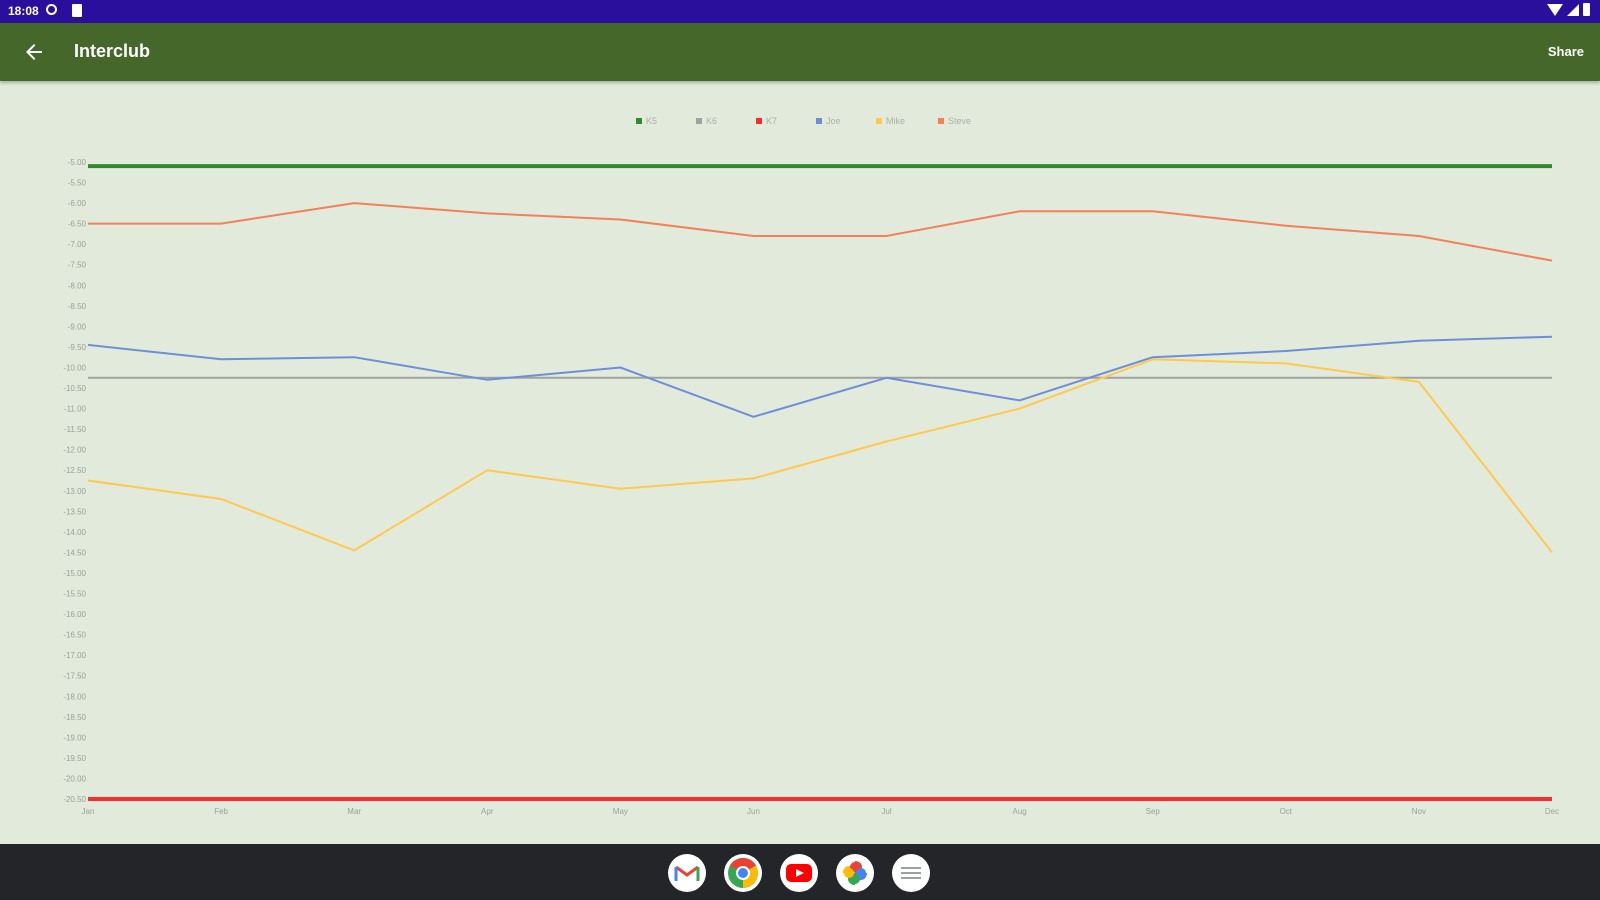 The width and height of the screenshot is (1600, 900). What do you see at coordinates (1586, 9) in the screenshot?
I see `battery-icon` at bounding box center [1586, 9].